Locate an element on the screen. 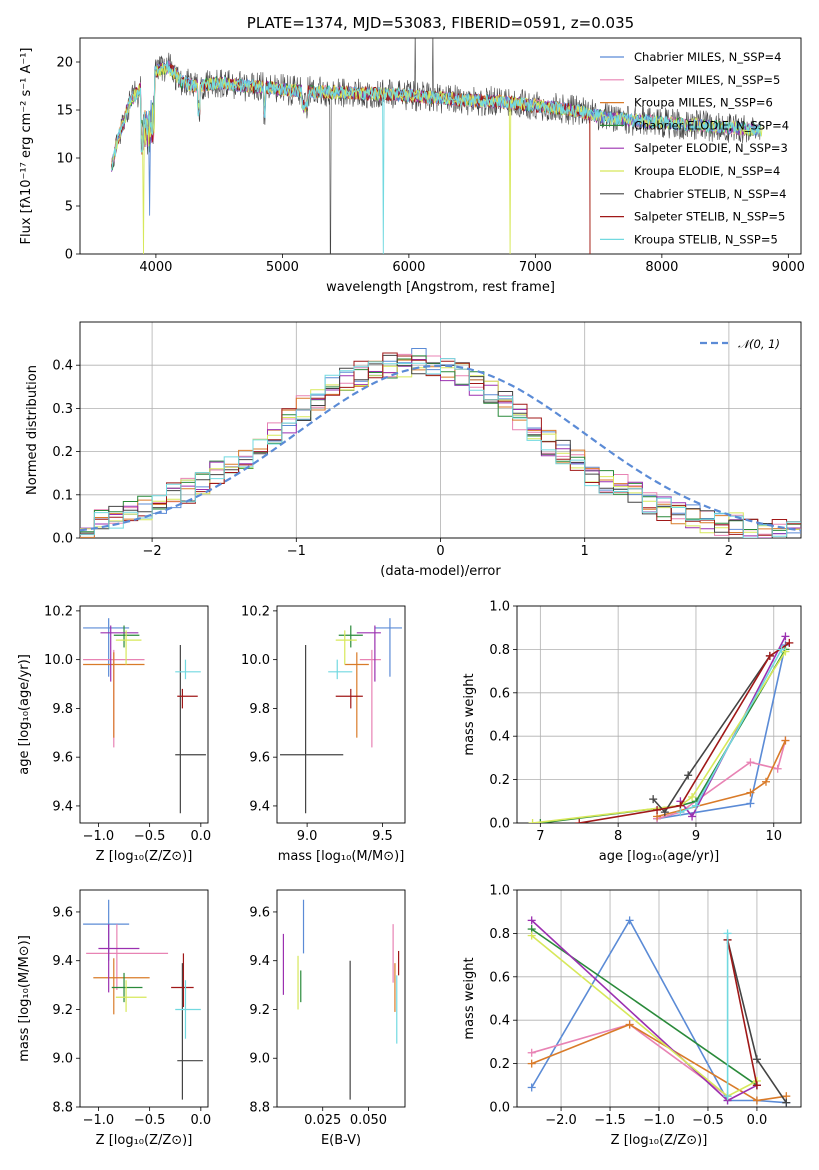 The width and height of the screenshot is (819, 1170). x-tick-label: 0.050 is located at coordinates (368, 1120).